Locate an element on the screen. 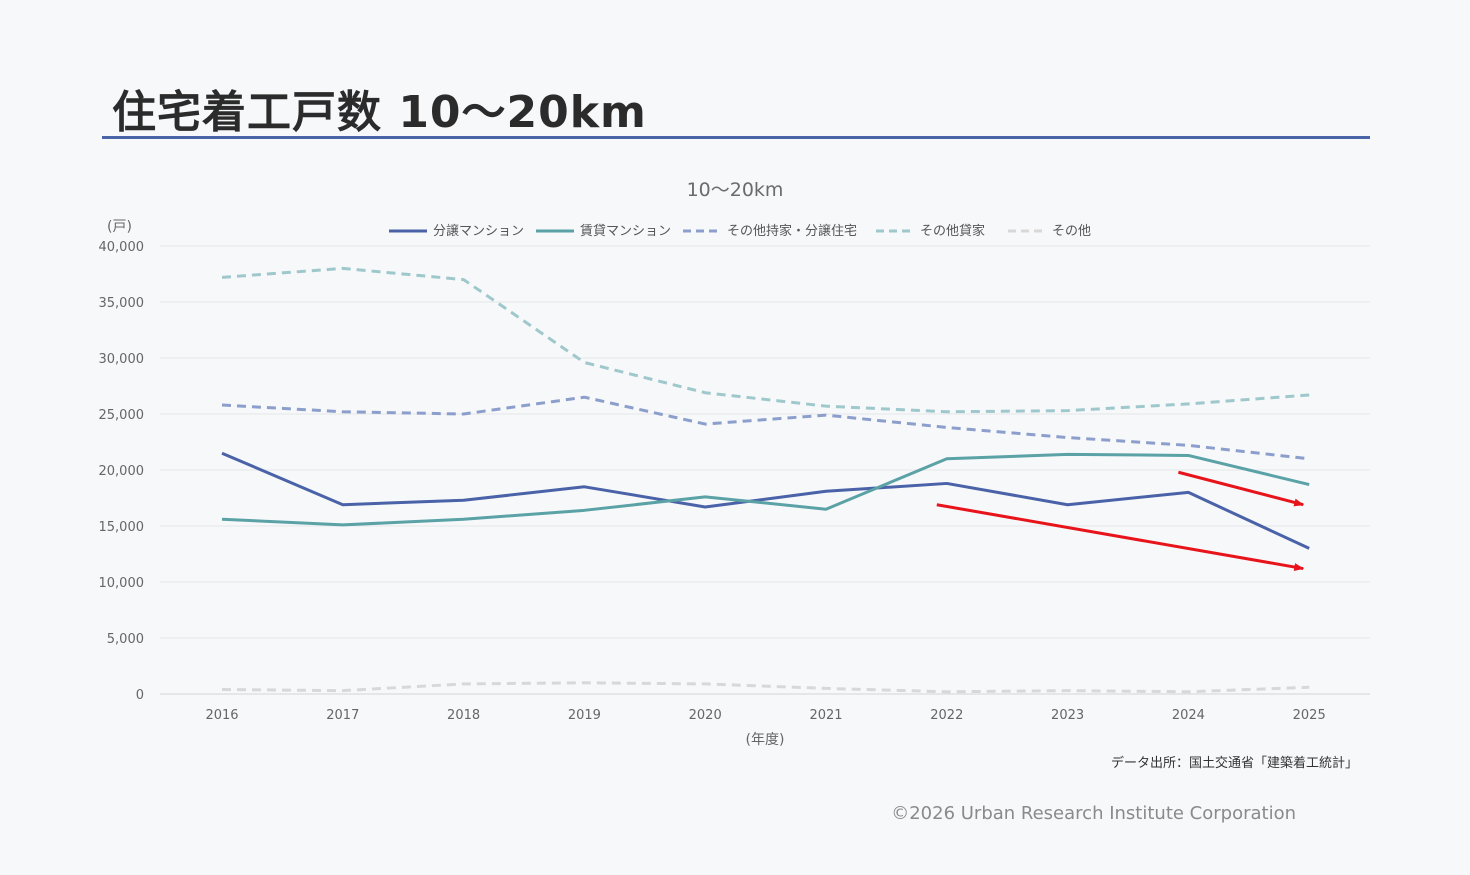 The height and width of the screenshot is (875, 1470). data-source-note: データ出所：国土交通省「建築着工統計」 is located at coordinates (1234, 763).